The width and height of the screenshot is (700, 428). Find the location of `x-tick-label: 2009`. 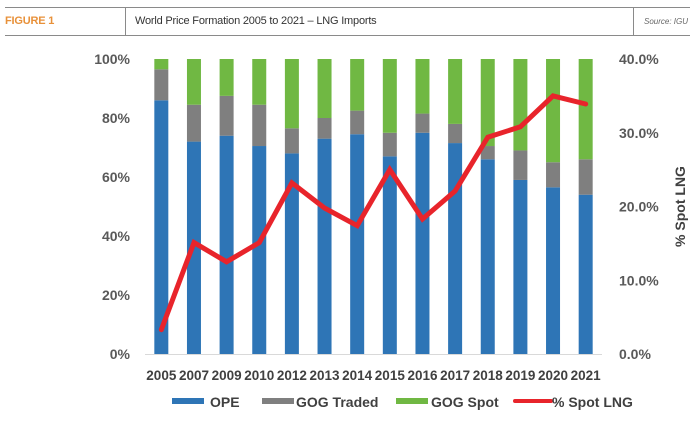

x-tick-label: 2009 is located at coordinates (227, 375).